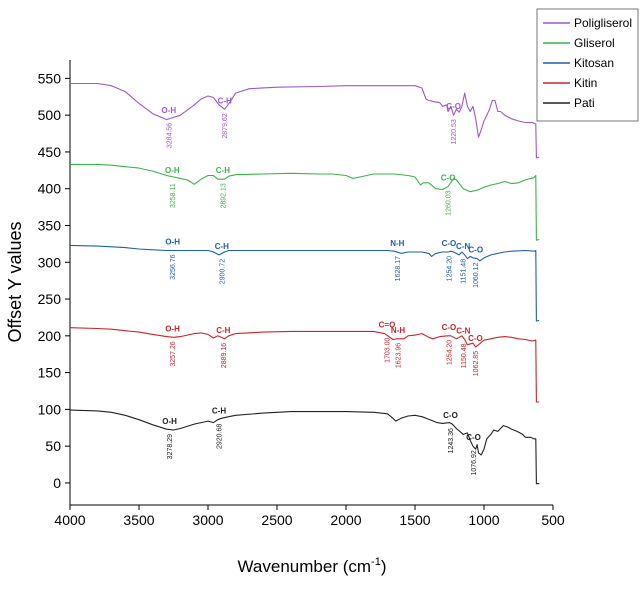 The height and width of the screenshot is (589, 644). I want to click on x-tick-label: 1500, so click(414, 520).